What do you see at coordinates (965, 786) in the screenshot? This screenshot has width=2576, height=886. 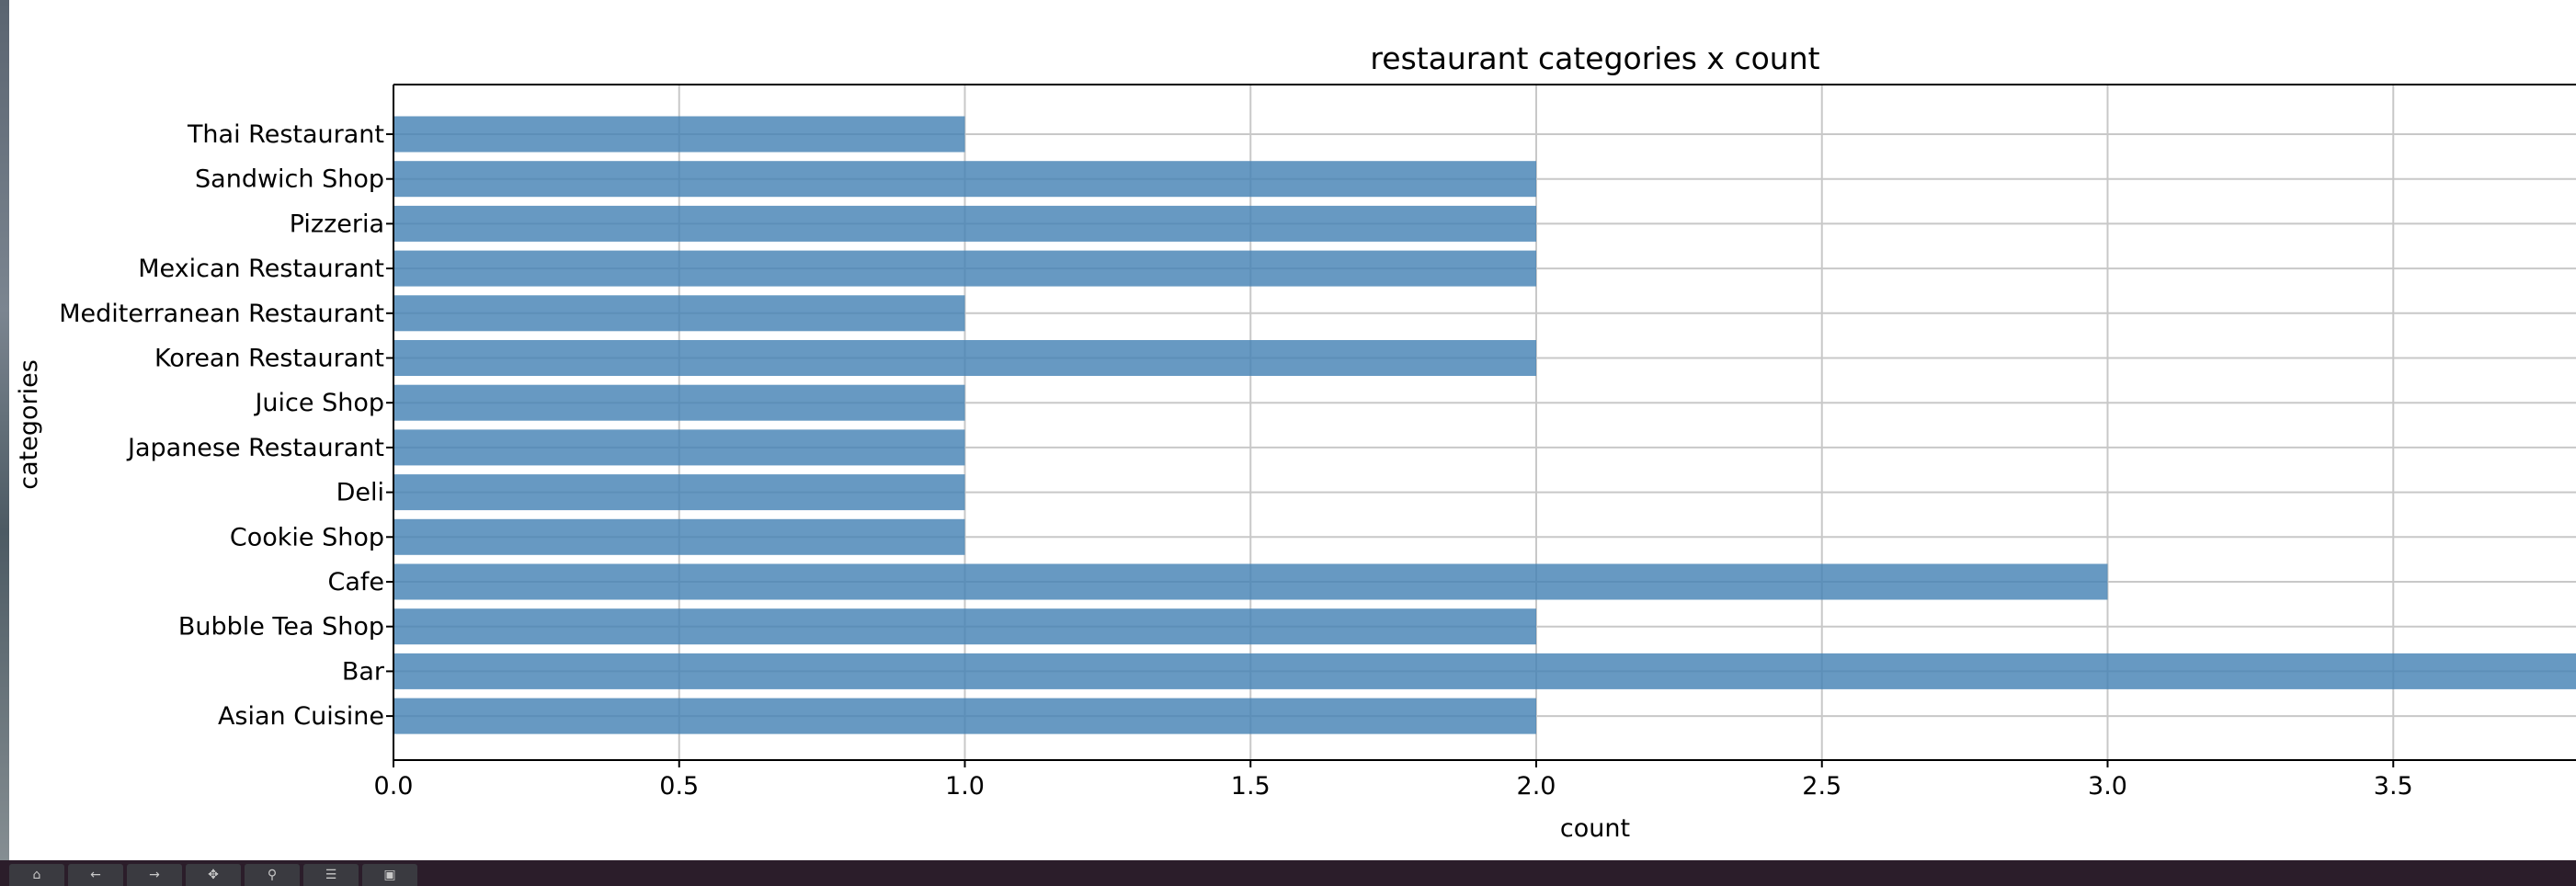 I see `x-tick-label: 1.0` at bounding box center [965, 786].